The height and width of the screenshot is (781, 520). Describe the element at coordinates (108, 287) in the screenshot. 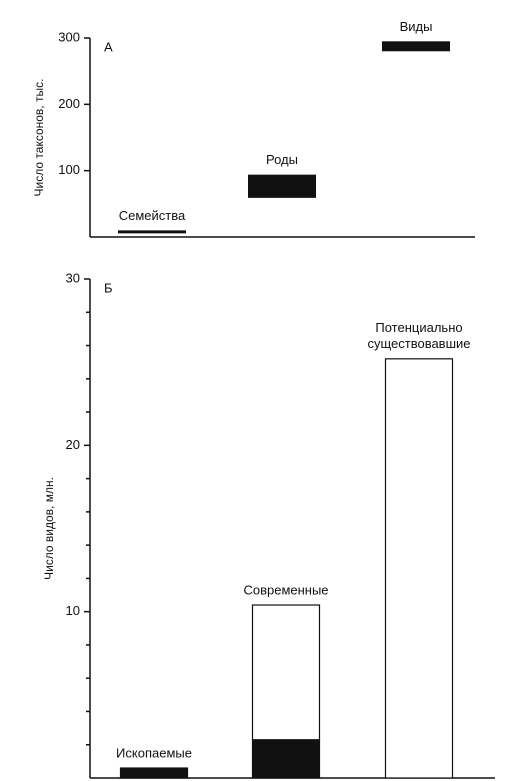

I see `panel-label: Б` at that location.